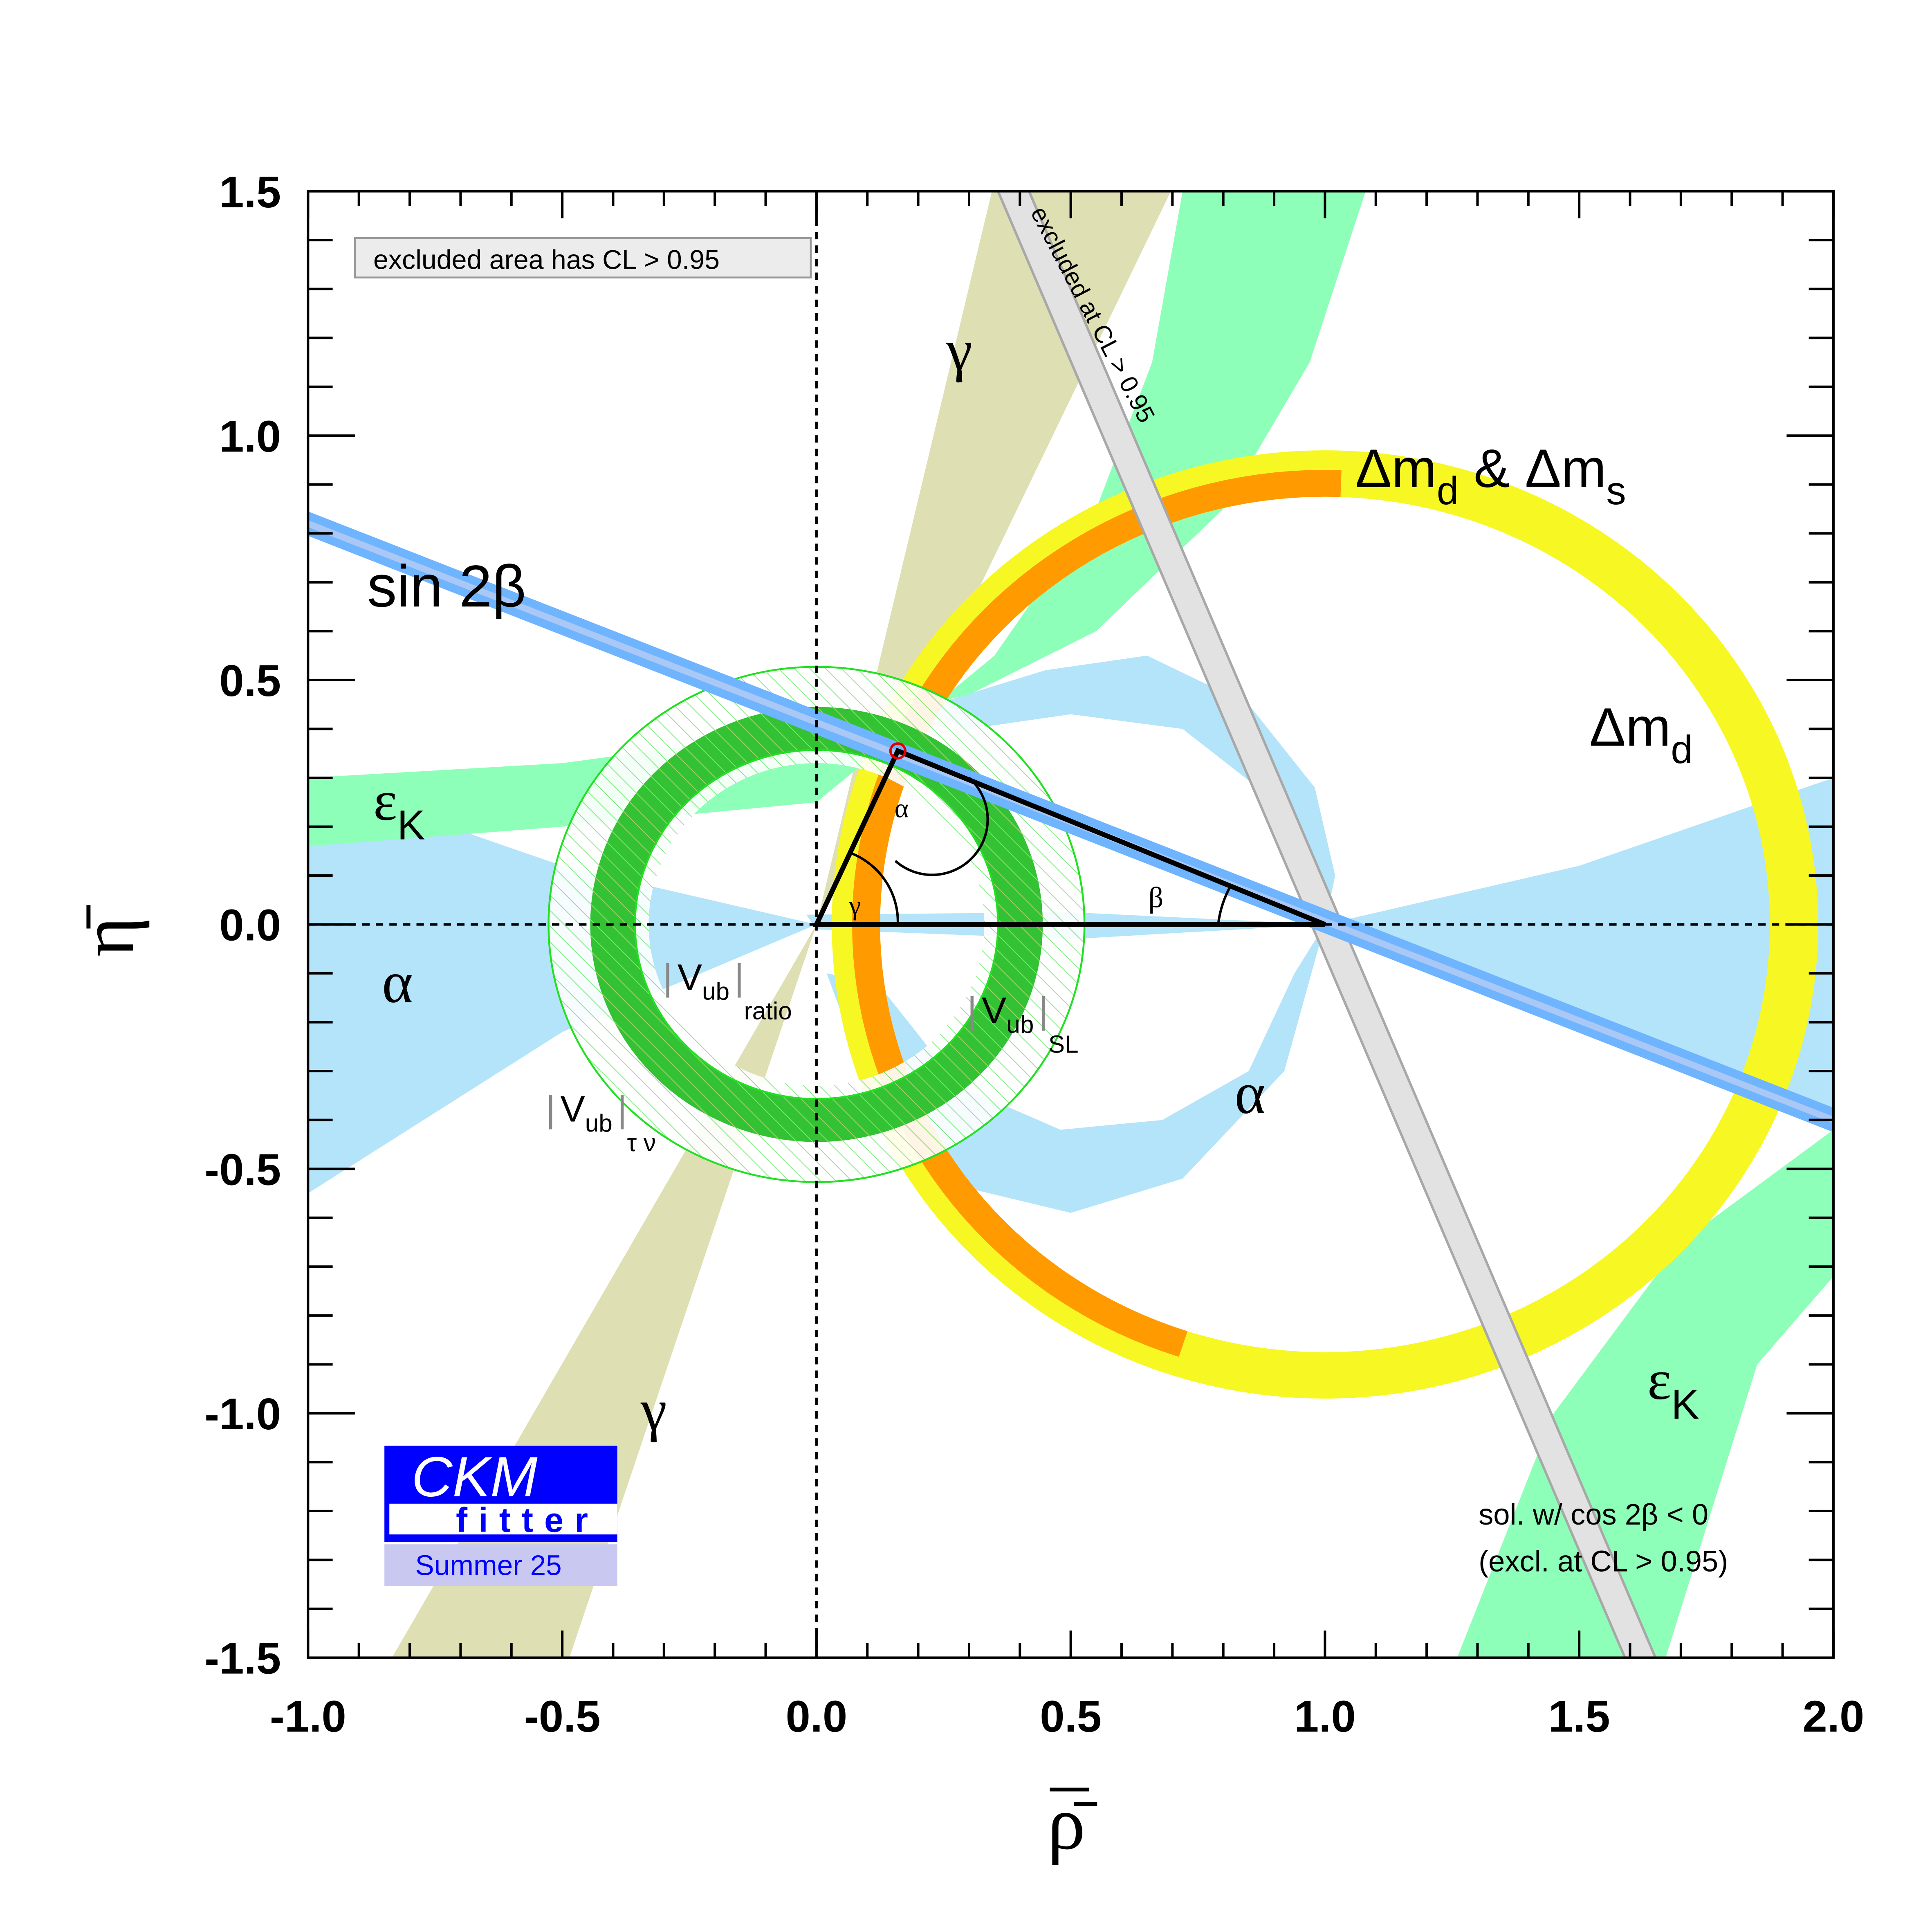 The width and height of the screenshot is (1932, 1929). Describe the element at coordinates (1834, 1716) in the screenshot. I see `x-tick-label: 2.0` at that location.